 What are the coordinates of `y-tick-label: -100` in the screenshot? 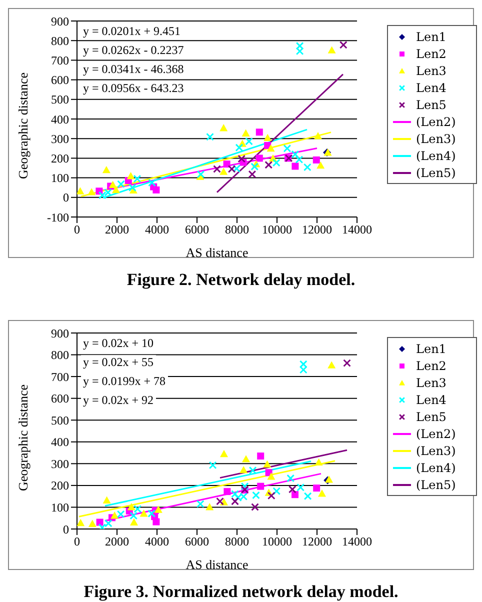 It's located at (58, 217).